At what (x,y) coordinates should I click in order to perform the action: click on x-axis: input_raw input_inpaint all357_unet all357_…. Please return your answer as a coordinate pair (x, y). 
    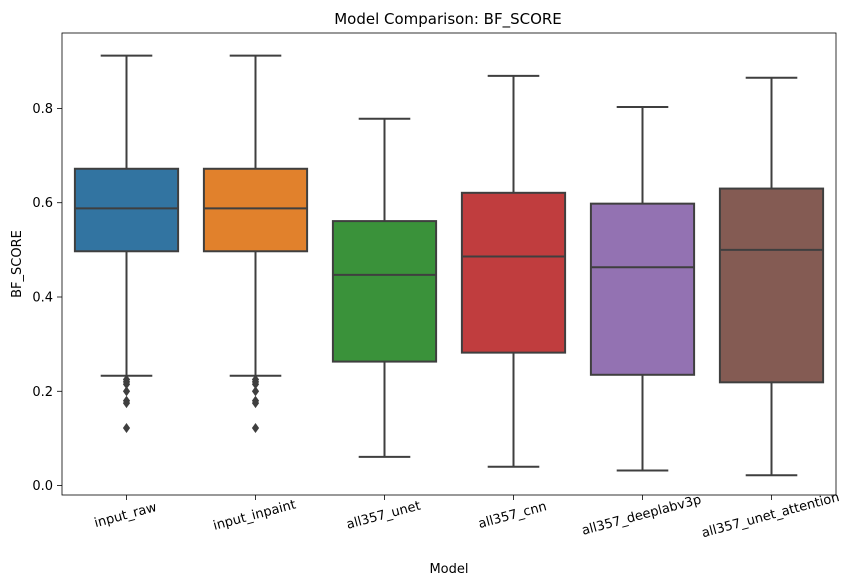
    Looking at the image, I should click on (467, 515).